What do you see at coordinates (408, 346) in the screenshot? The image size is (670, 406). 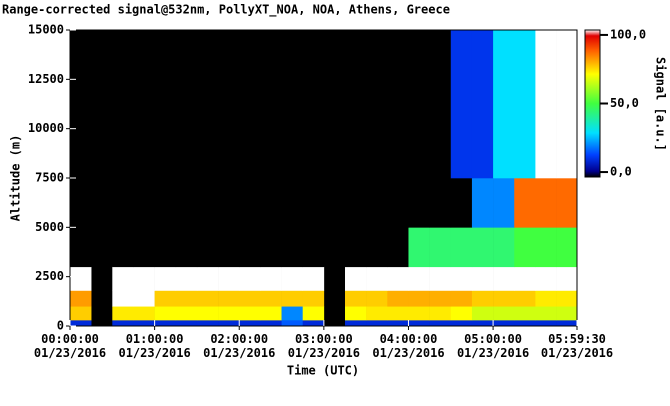 I see `x-tick-label: 04:00:00 01/23/2016` at bounding box center [408, 346].